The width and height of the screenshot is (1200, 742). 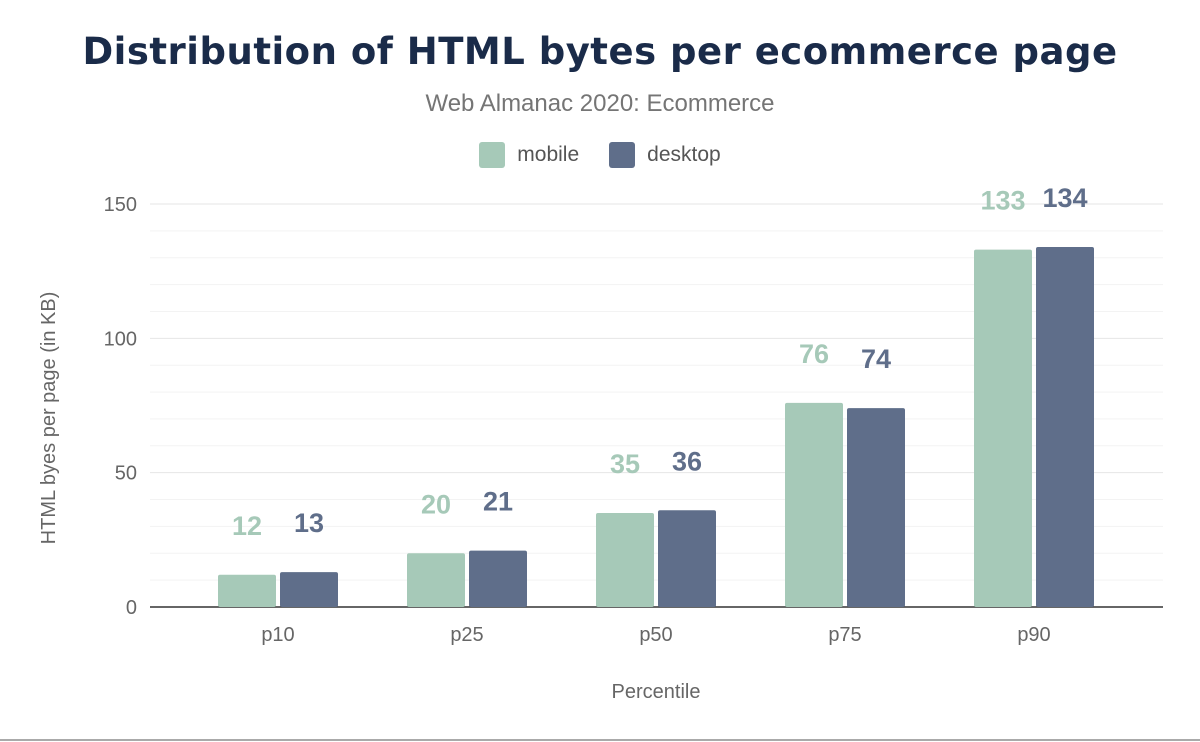 I want to click on data-label-desktop: 134, so click(x=1064, y=198).